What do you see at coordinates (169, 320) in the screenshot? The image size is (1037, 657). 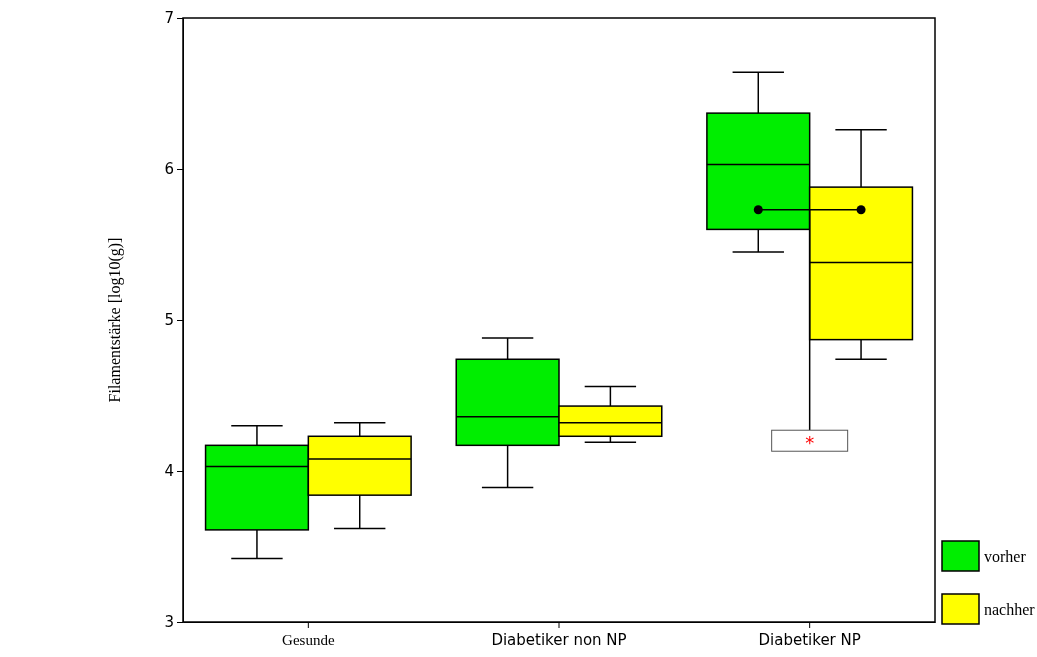 I see `y-tick-label: 5` at bounding box center [169, 320].